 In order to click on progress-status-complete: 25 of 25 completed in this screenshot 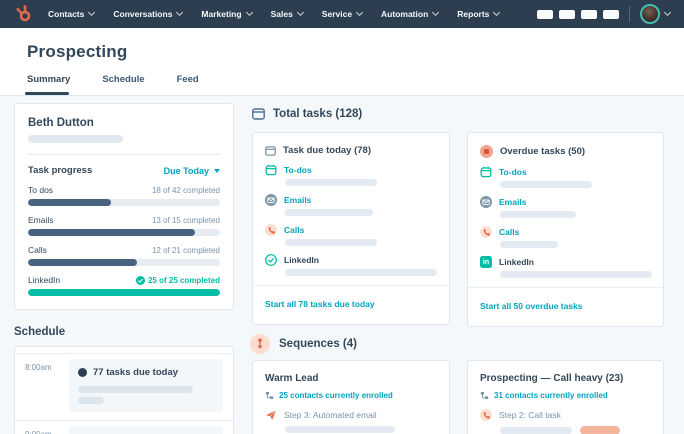, I will do `click(177, 280)`.